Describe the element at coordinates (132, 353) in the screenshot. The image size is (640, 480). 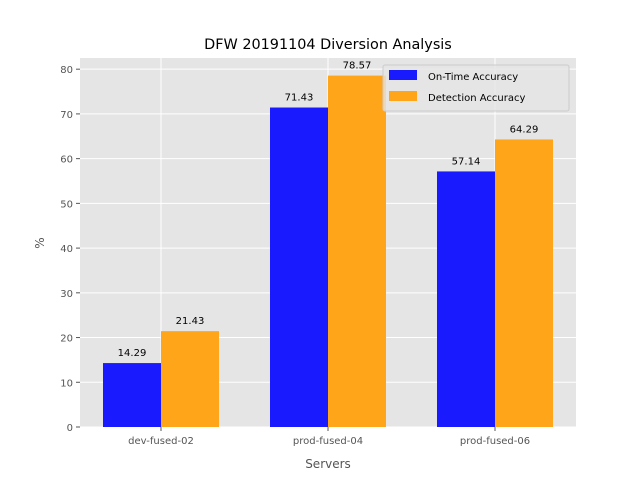
I see `data-label: 14.29` at that location.